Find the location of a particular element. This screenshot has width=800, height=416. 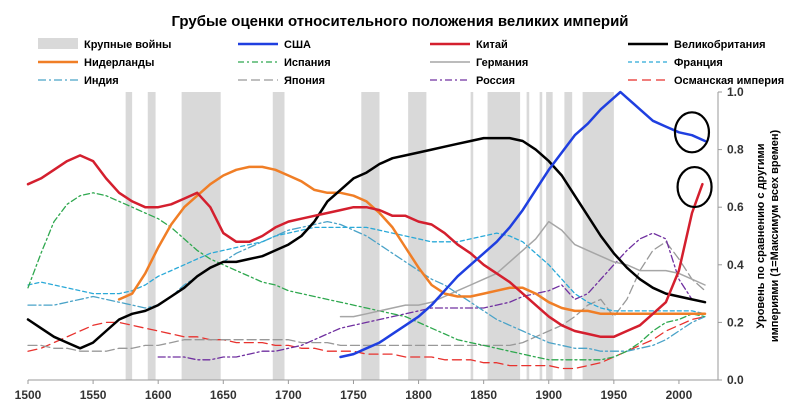

highlight-ellipse-сша is located at coordinates (692, 132).